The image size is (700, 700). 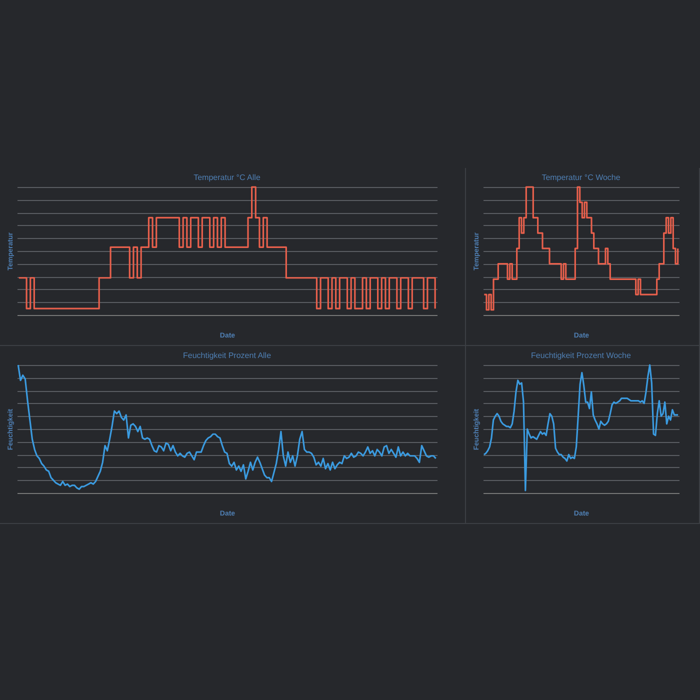 I want to click on chart-title: Feuchtigkeit Prozent Woche, so click(x=581, y=355).